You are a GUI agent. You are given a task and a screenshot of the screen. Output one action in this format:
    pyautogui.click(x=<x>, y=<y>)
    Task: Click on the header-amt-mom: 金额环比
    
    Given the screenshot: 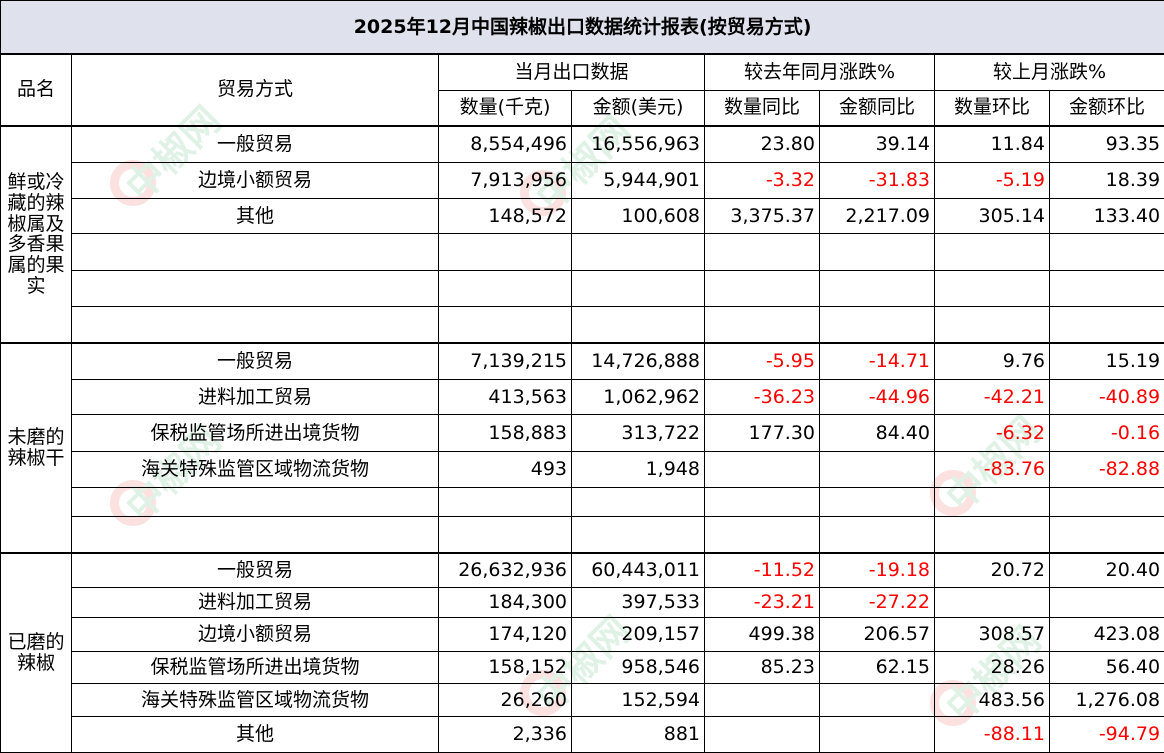 What is the action you would take?
    pyautogui.click(x=1106, y=108)
    